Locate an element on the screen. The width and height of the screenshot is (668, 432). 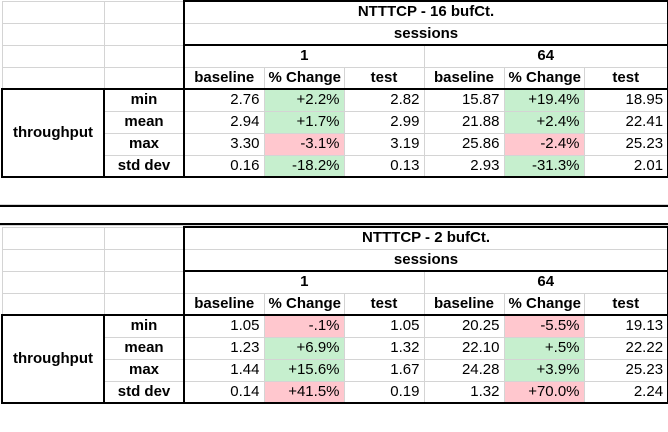
change-cell: -2.4% is located at coordinates (544, 144).